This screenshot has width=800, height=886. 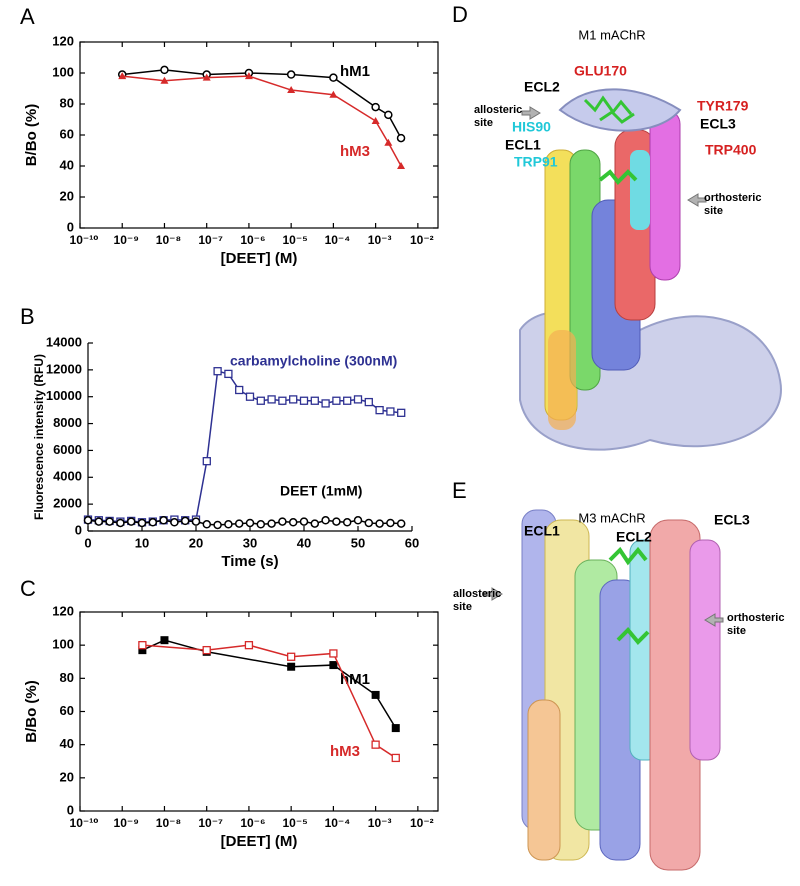 I want to click on y-tick-label: 2000, so click(x=67, y=503).